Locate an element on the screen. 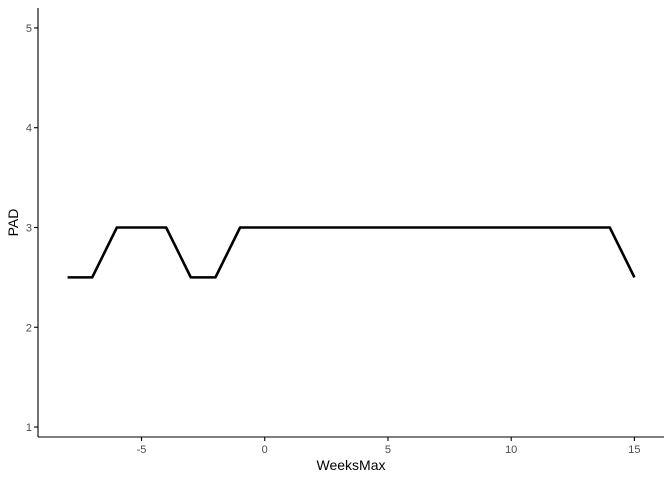 This screenshot has height=480, width=672. x-tick-label: 10 is located at coordinates (511, 450).